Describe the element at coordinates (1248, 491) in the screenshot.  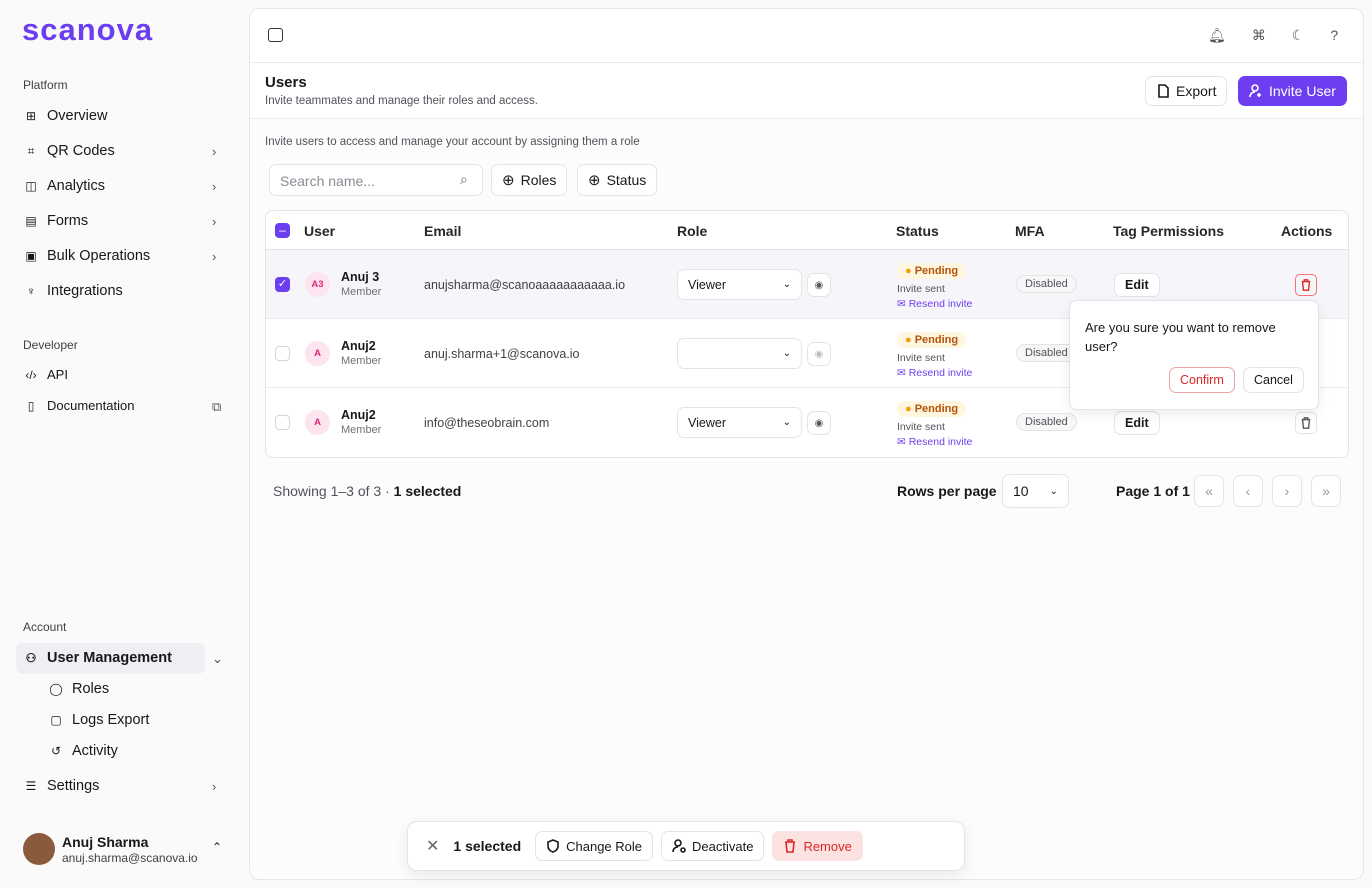
I see `prev-page: ‹` at that location.